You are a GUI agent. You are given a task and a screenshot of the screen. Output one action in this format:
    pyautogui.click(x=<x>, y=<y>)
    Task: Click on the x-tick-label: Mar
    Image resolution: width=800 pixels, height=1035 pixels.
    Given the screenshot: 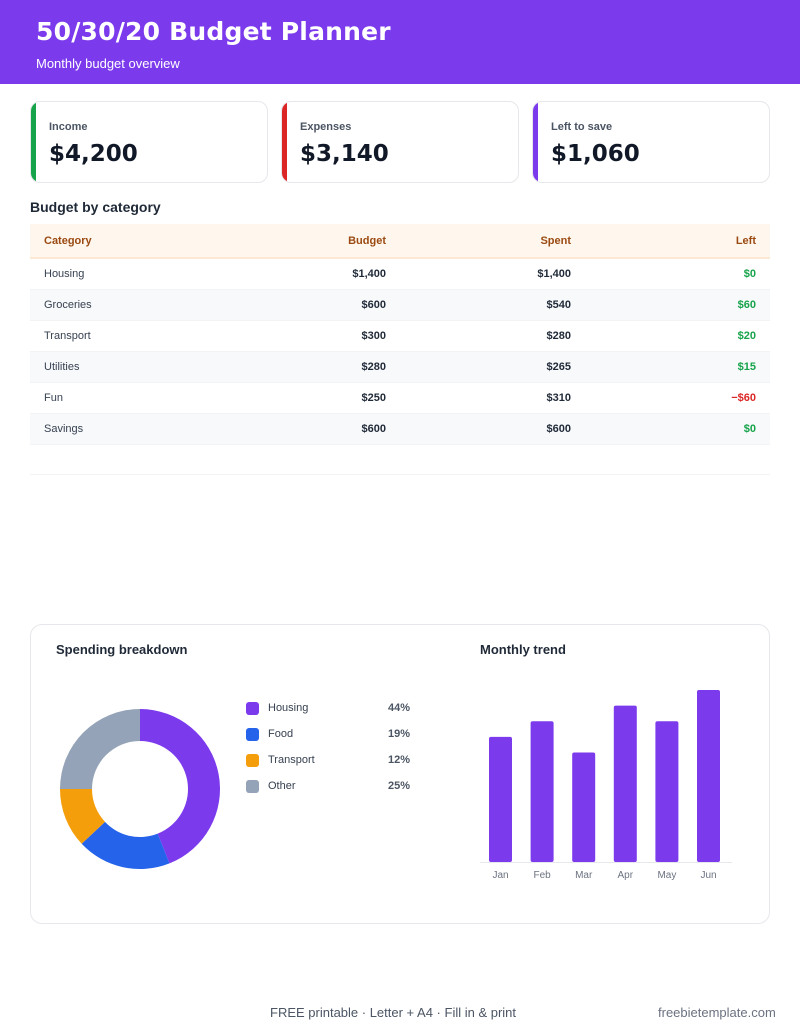 What is the action you would take?
    pyautogui.click(x=584, y=875)
    